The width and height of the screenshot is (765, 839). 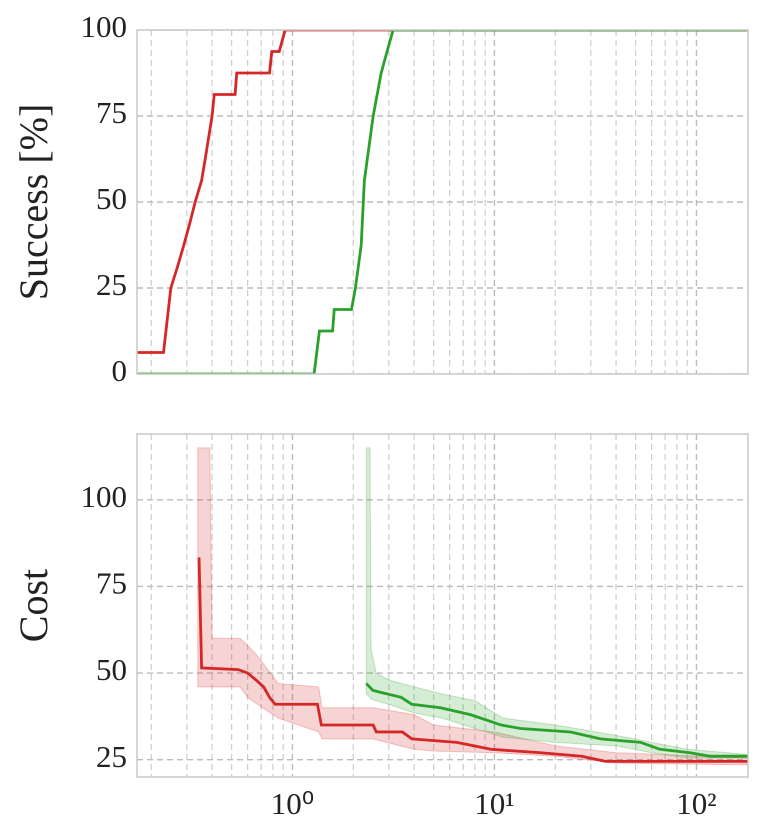 I want to click on x-tick-label: 10⁰, so click(x=292, y=803).